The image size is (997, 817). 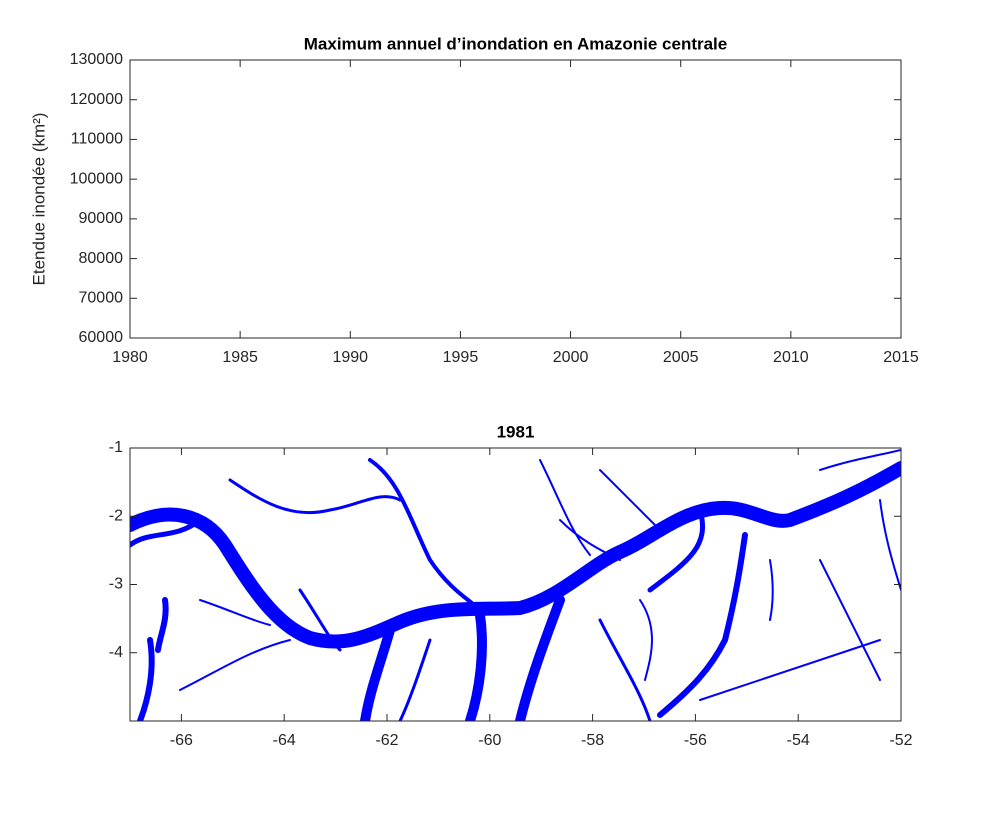 What do you see at coordinates (101, 298) in the screenshot?
I see `y-tick-label: 70000` at bounding box center [101, 298].